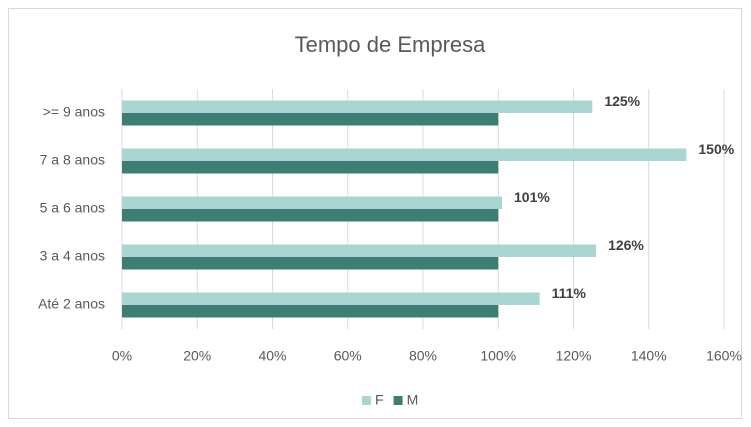 The width and height of the screenshot is (751, 427). I want to click on data-label: 150%, so click(716, 149).